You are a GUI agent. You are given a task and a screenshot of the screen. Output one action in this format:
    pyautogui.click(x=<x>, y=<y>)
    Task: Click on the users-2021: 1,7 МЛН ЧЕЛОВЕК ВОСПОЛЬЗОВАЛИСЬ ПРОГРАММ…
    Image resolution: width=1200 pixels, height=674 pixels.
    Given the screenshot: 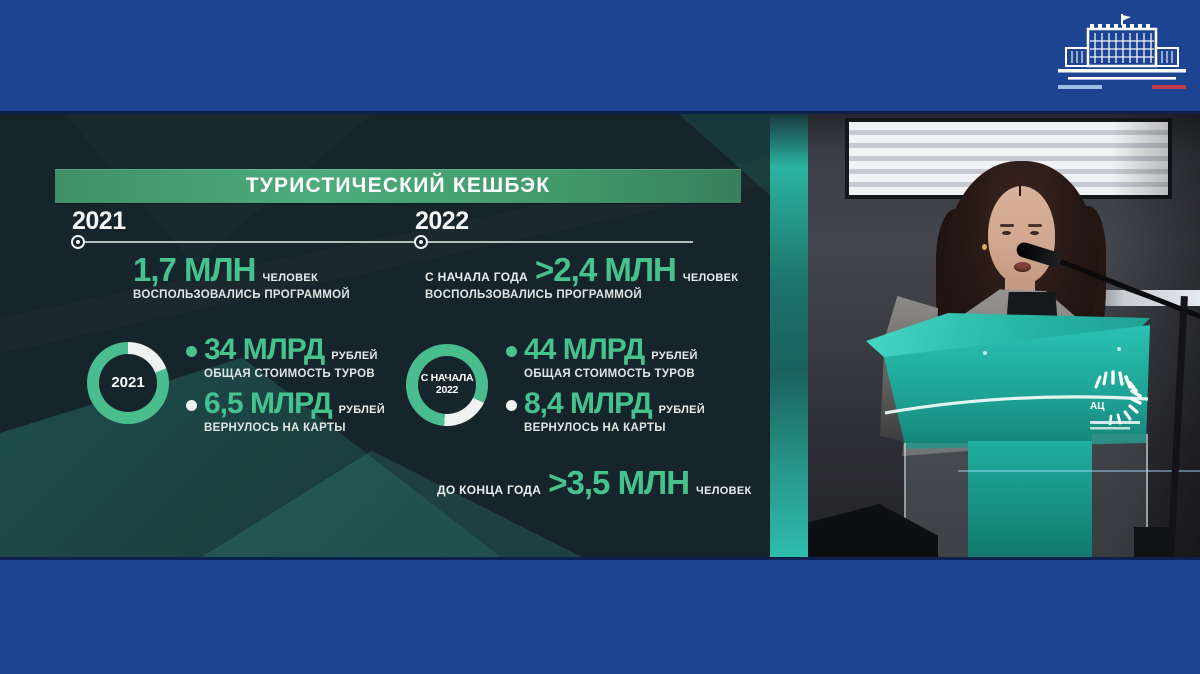 What is the action you would take?
    pyautogui.click(x=241, y=277)
    